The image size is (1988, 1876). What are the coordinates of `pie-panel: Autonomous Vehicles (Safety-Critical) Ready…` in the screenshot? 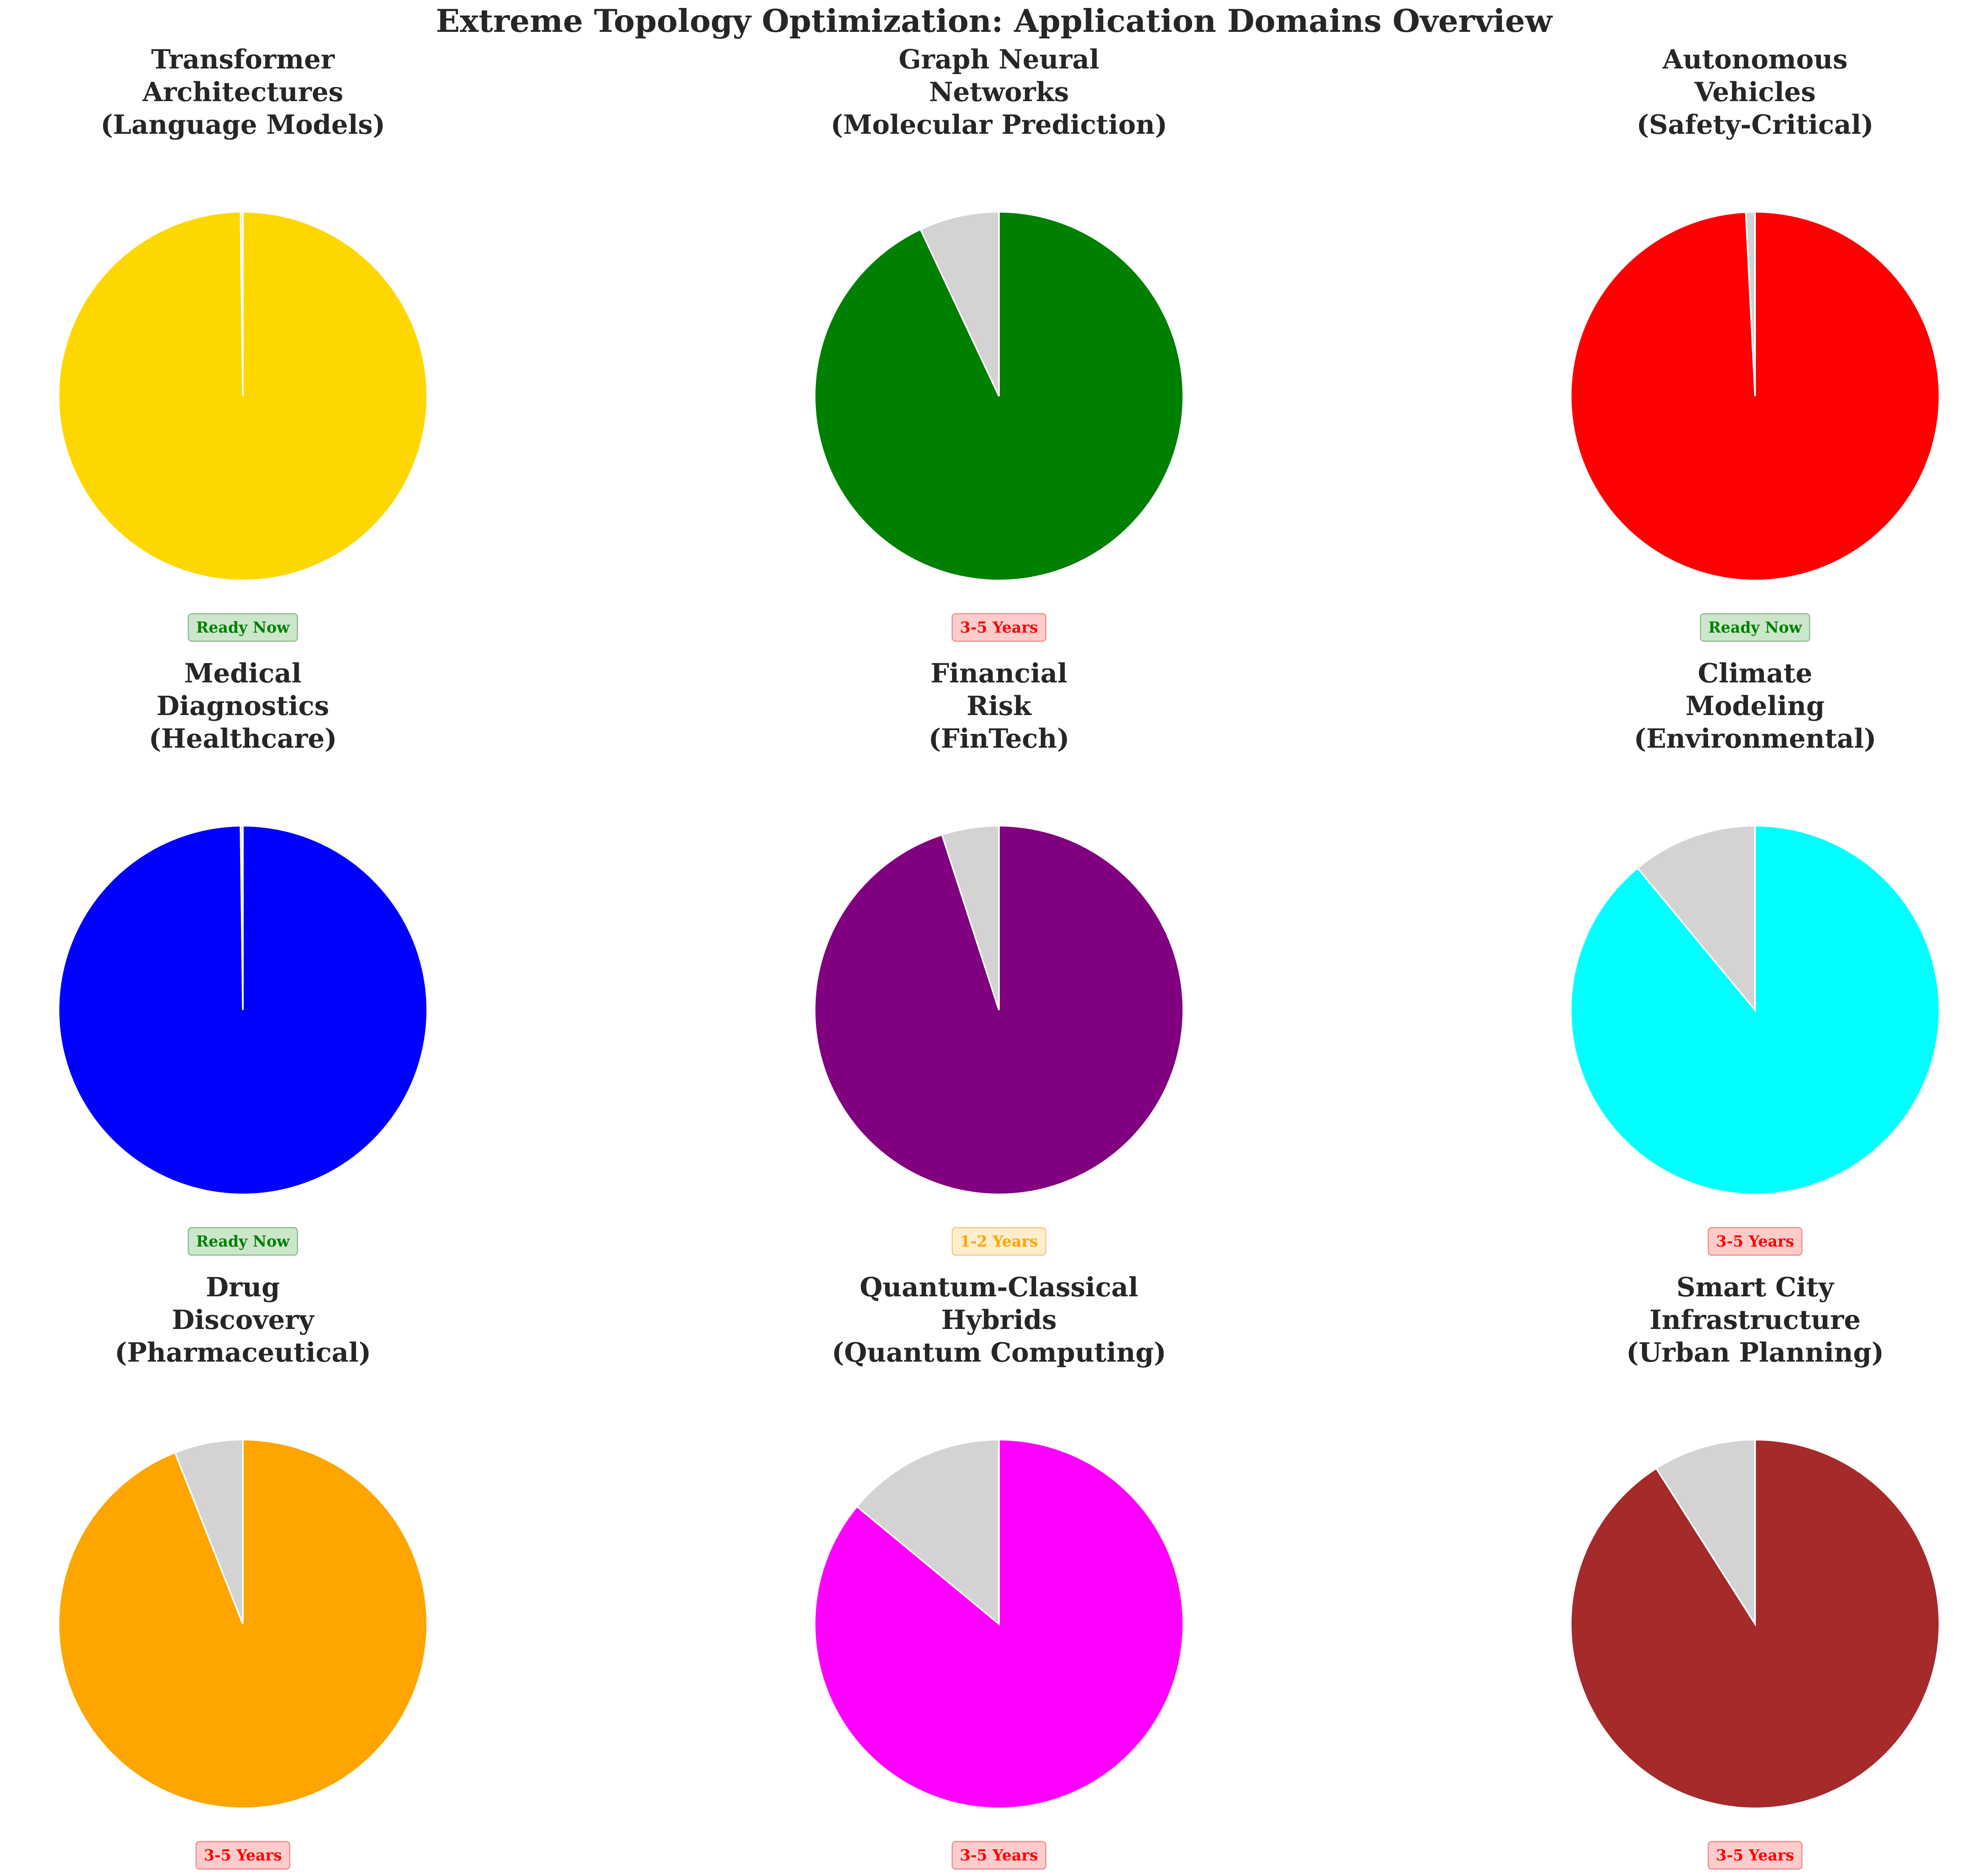 It's located at (1706, 321).